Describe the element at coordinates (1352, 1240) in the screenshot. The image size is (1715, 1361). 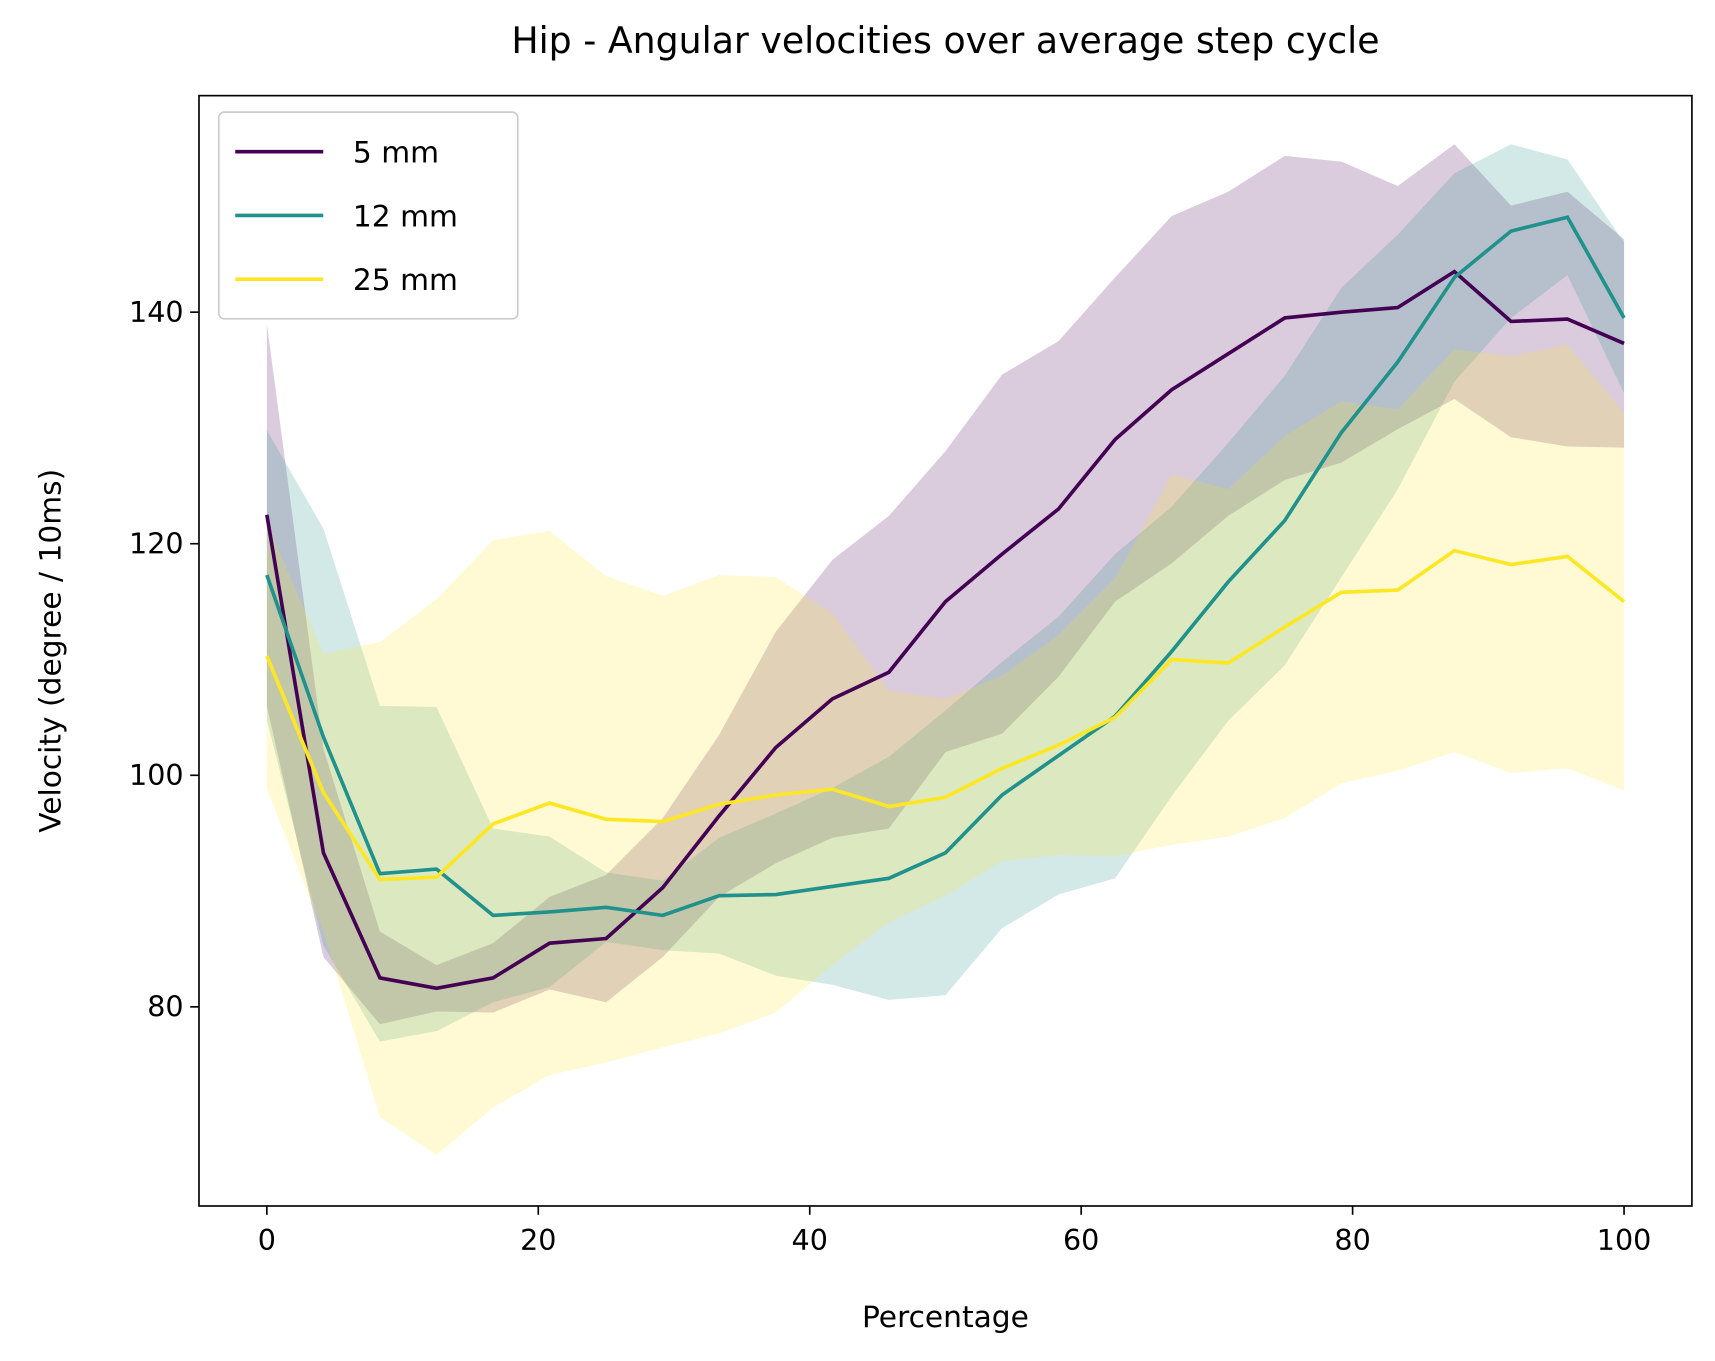
I see `x-tick-label: 80` at that location.